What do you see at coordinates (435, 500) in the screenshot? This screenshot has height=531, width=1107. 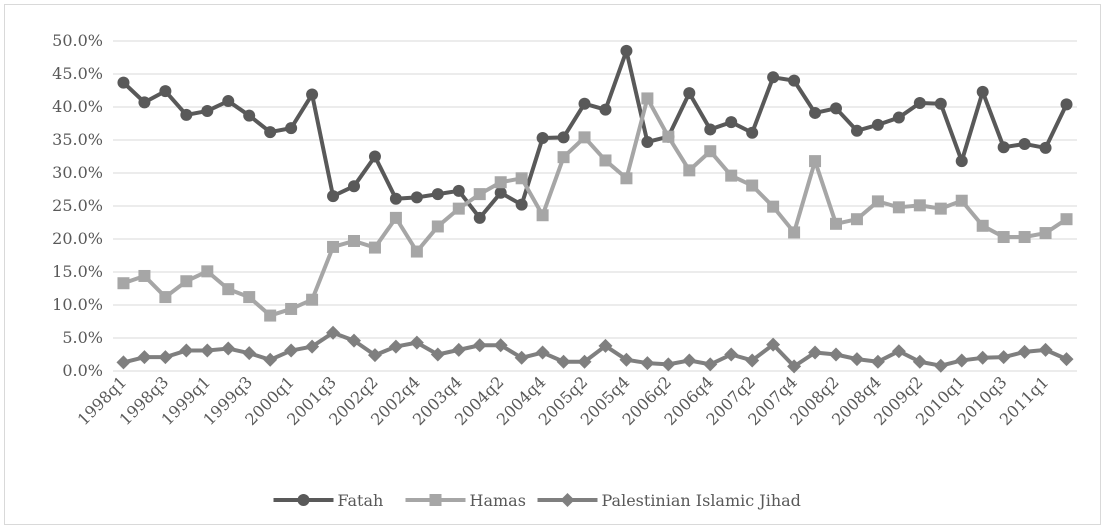 I see `legend-marker-hamas` at bounding box center [435, 500].